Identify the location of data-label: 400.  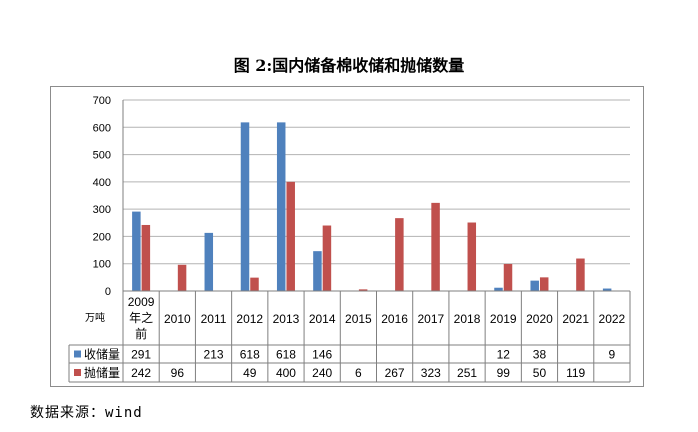
(286, 373).